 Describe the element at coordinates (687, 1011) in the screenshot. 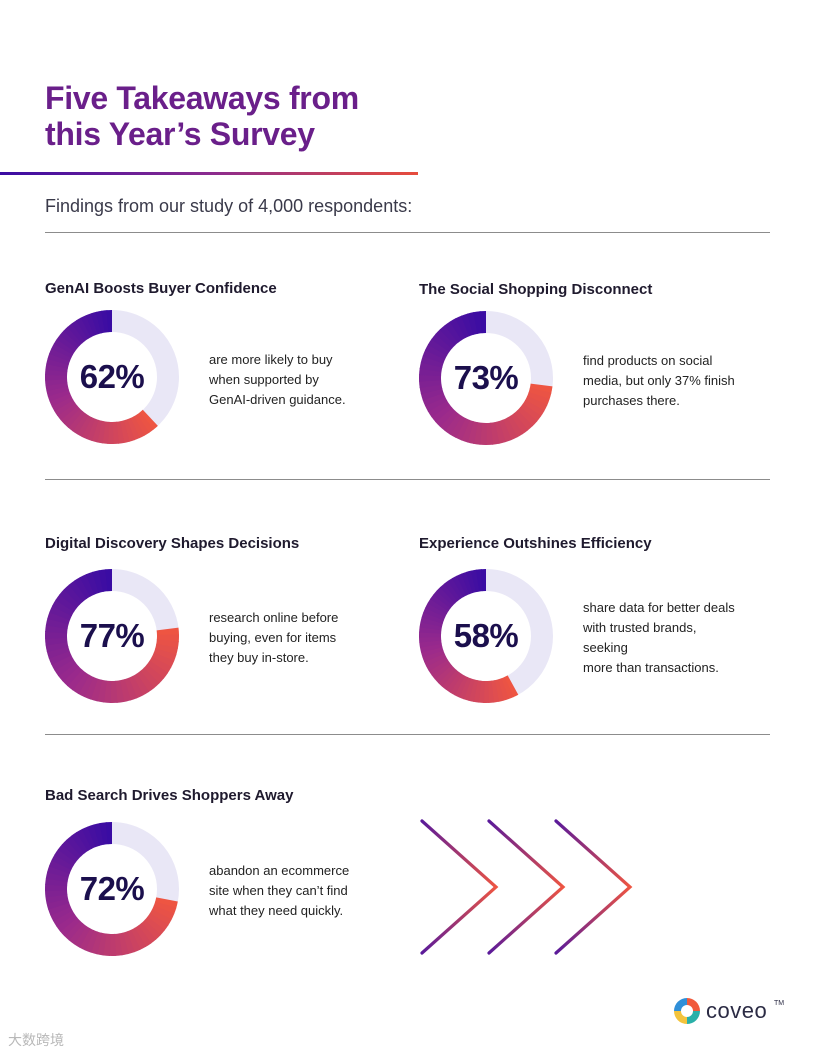

I see `coveo-logo-icon` at that location.